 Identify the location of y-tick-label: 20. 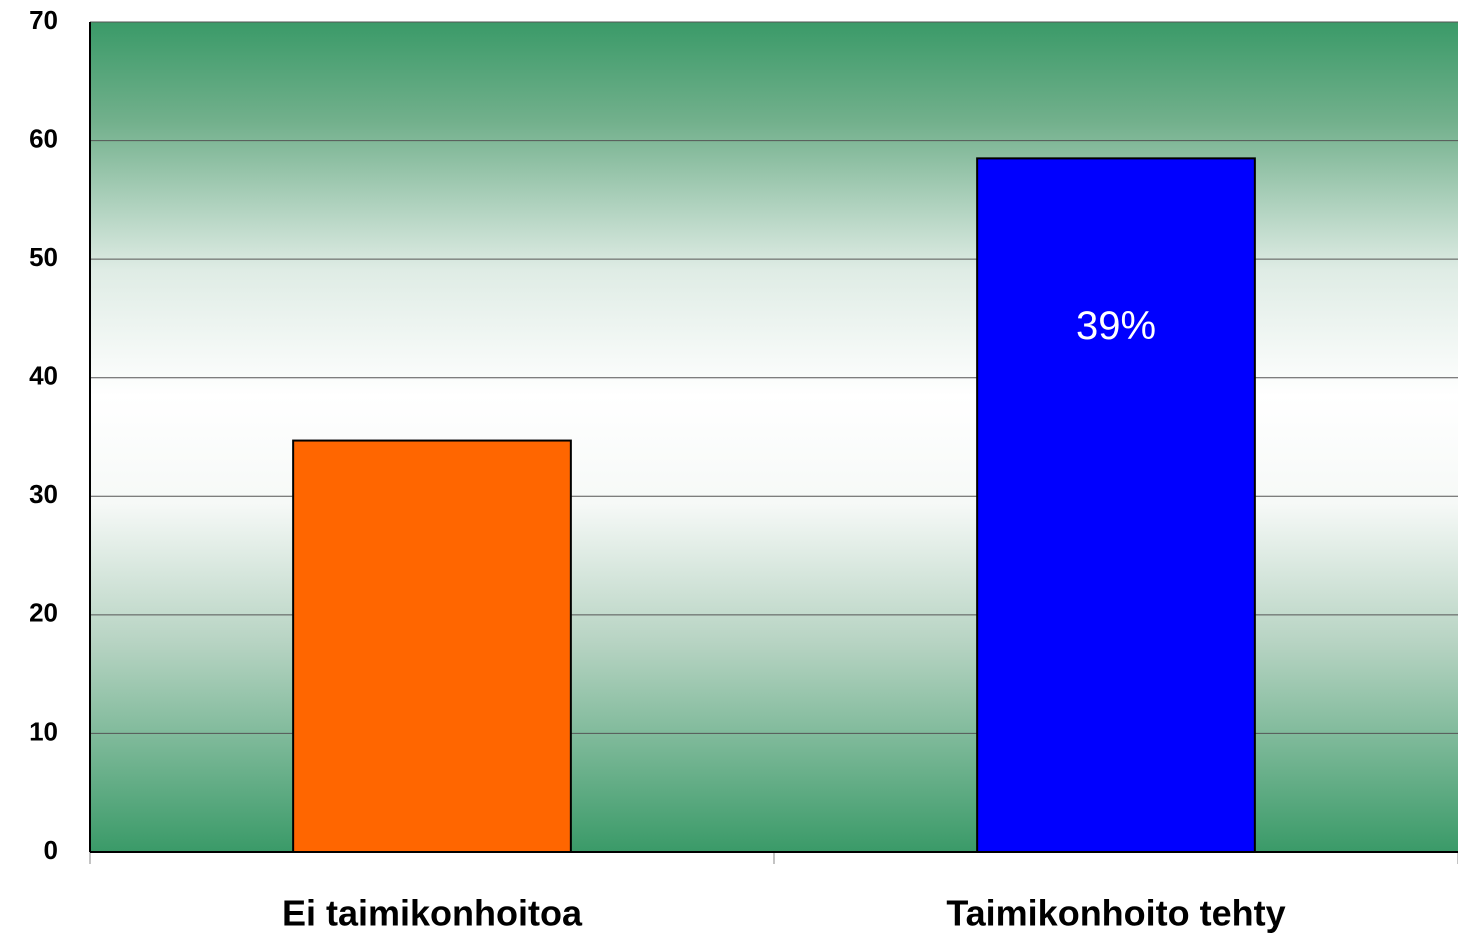
(43, 613).